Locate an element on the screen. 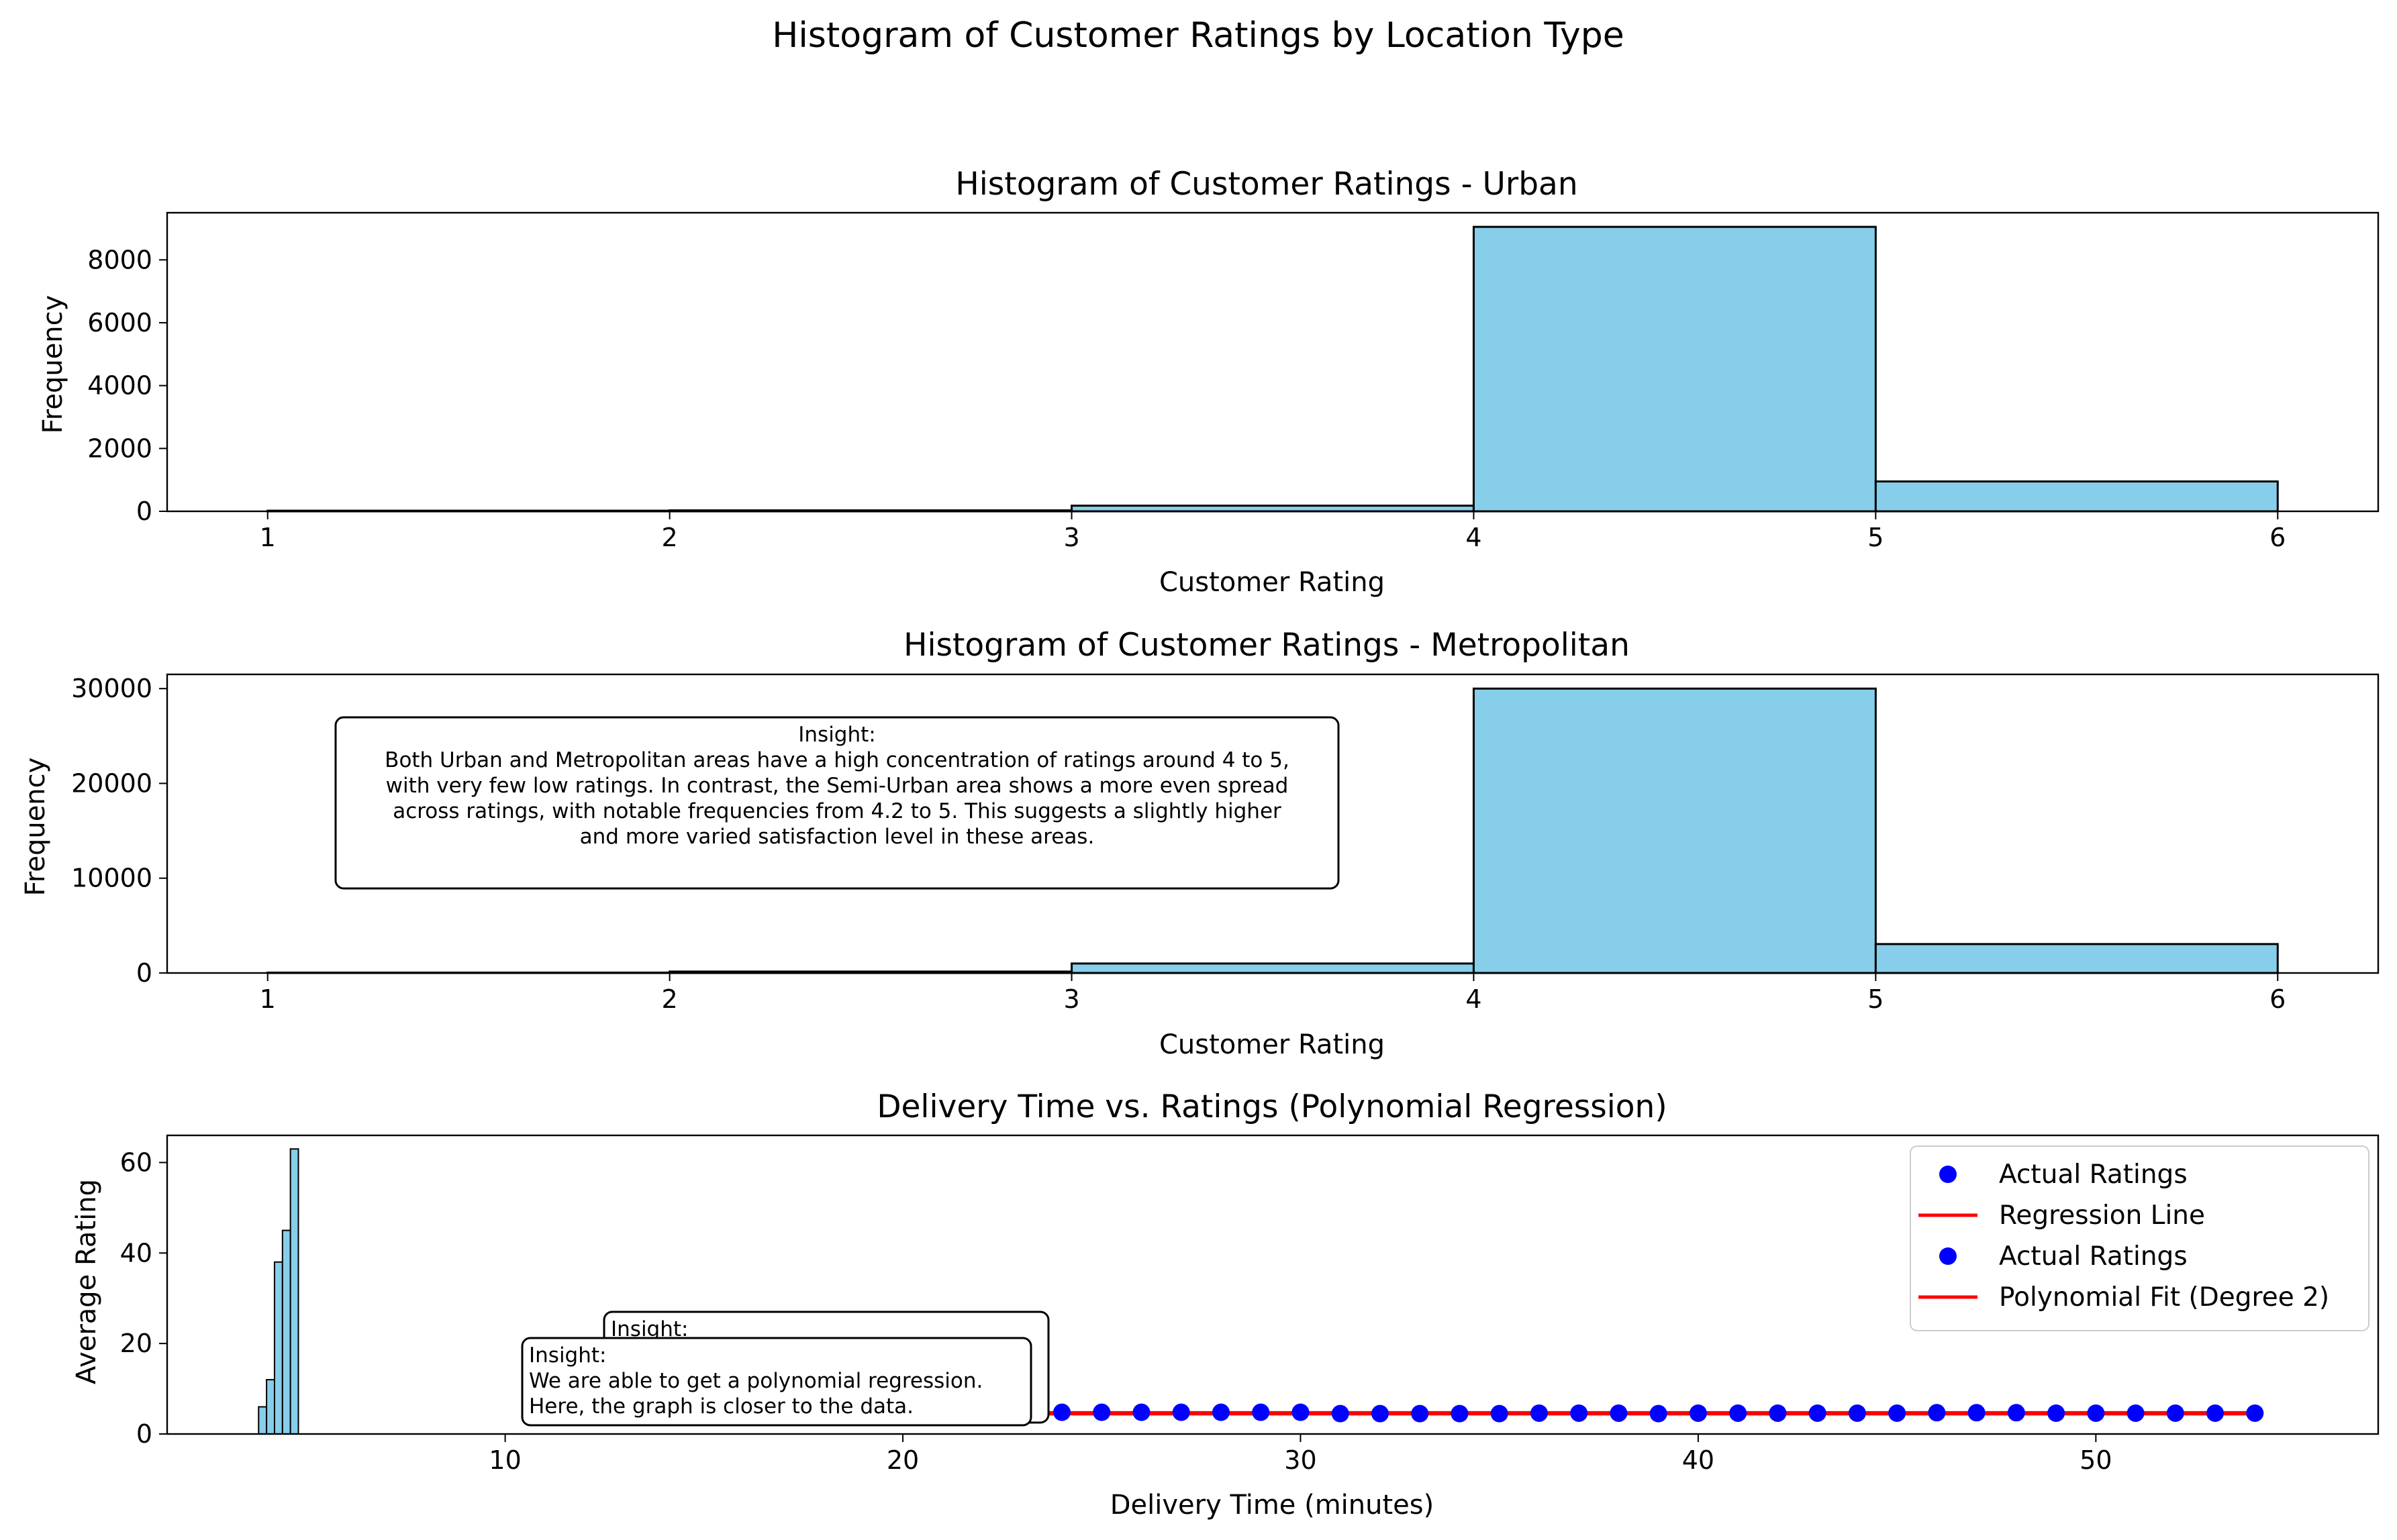 The height and width of the screenshot is (1540, 2397). metropolitan-y-tick-label: 20000 is located at coordinates (112, 783).